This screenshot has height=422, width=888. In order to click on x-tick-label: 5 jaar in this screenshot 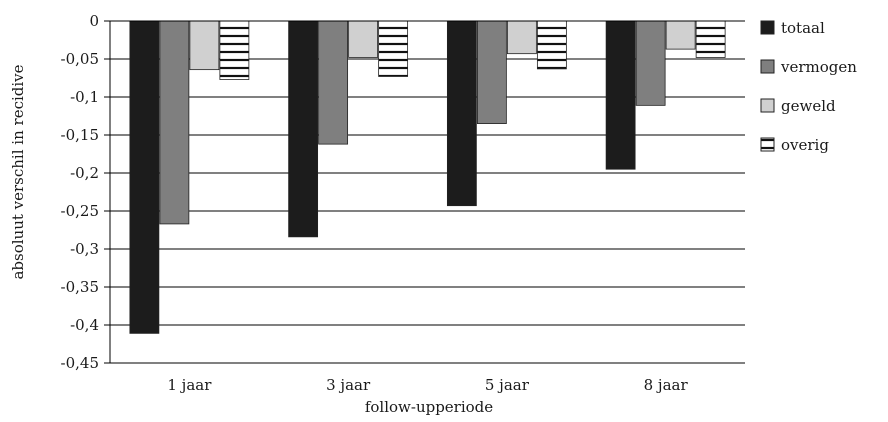, I will do `click(507, 385)`.